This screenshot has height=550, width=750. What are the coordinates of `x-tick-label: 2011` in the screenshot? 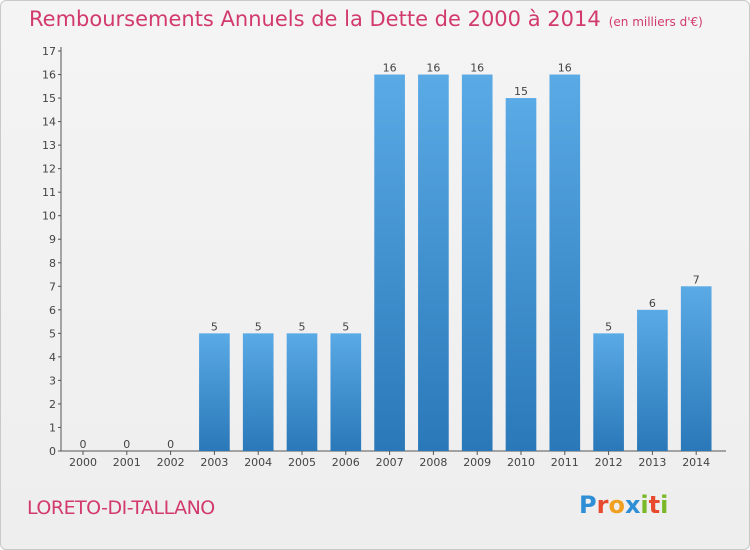 It's located at (565, 462).